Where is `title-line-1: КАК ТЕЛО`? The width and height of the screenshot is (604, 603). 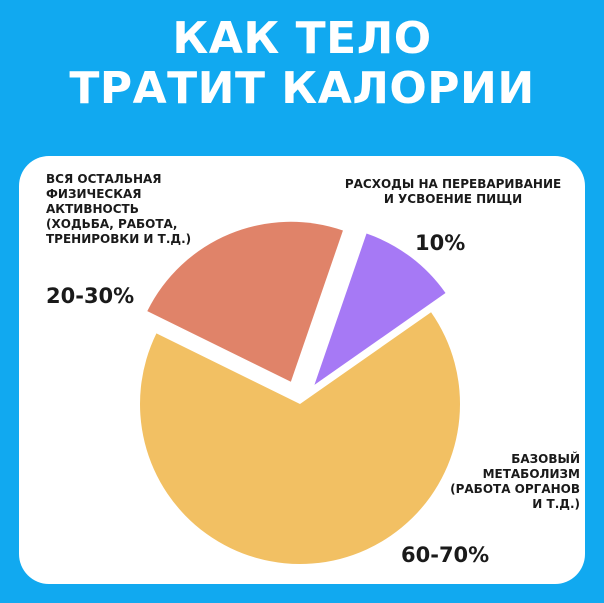
title-line-1: КАК ТЕЛО is located at coordinates (302, 38).